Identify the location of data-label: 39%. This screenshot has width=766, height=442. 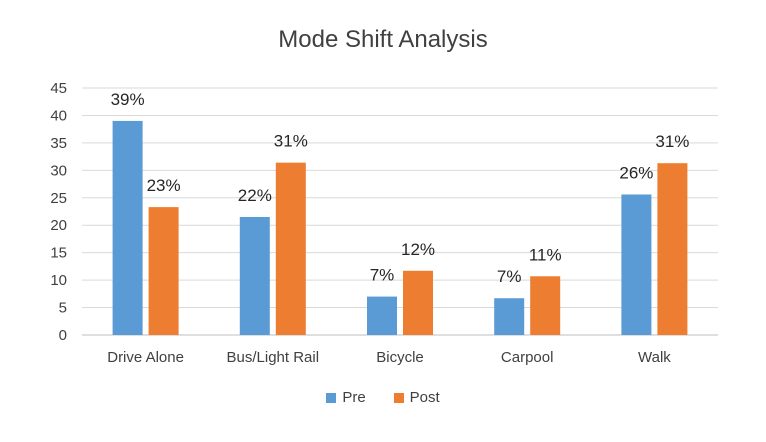
(128, 99).